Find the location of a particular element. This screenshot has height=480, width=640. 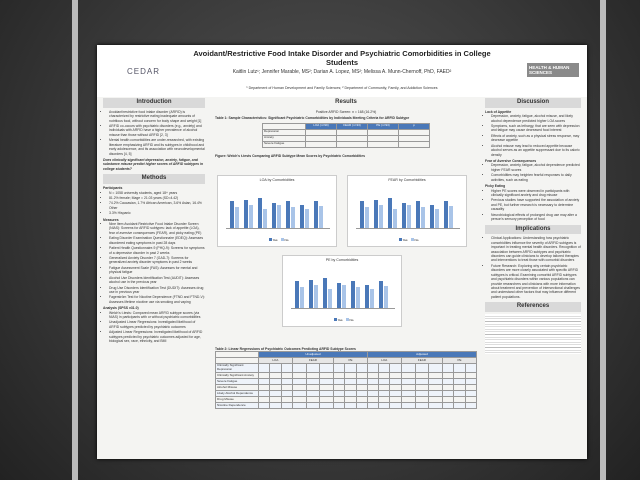

subheading: Fear of Aversive Consequences is located at coordinates (511, 161).